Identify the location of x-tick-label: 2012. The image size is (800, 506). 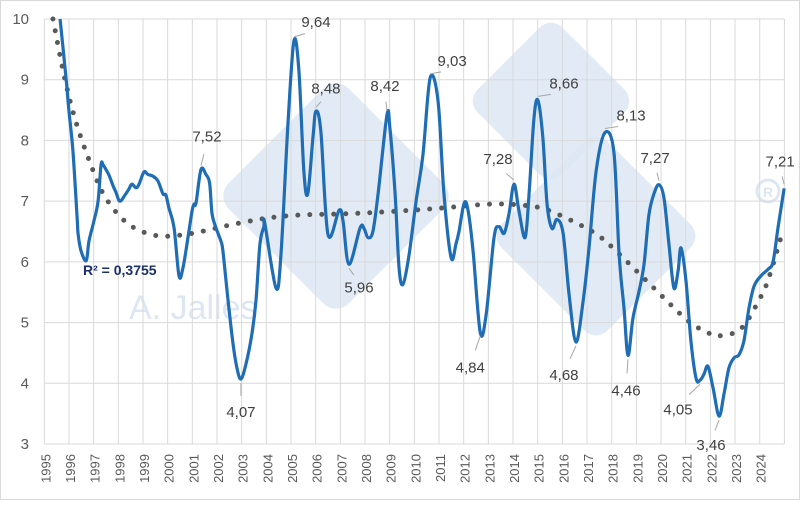
(465, 468).